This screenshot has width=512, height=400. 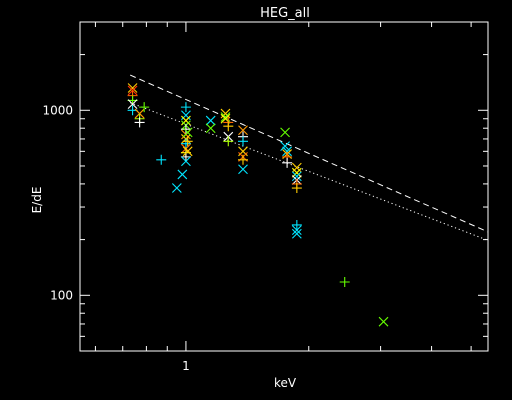 I want to click on x-tick-label: 1, so click(x=186, y=366).